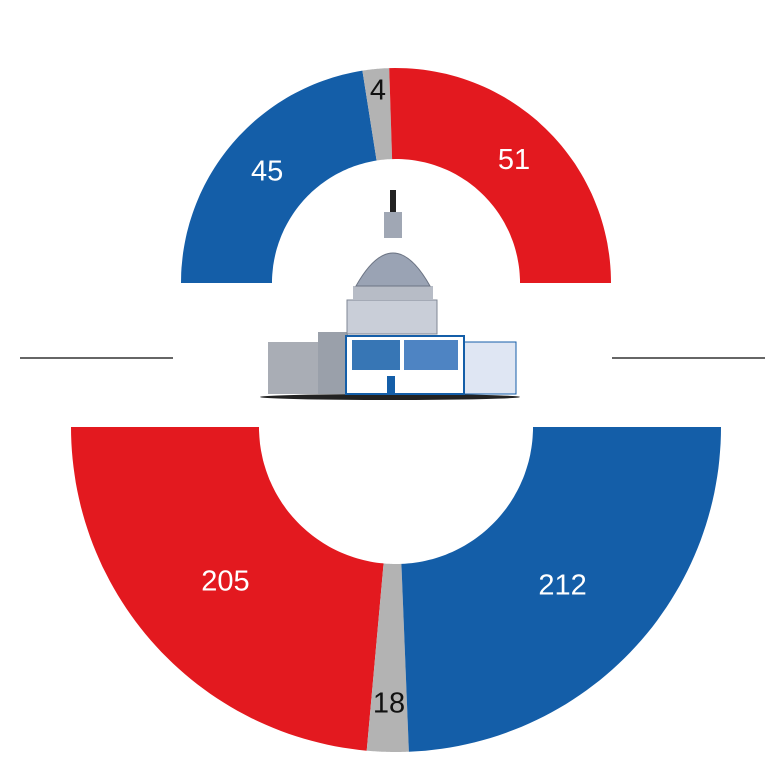 Image resolution: width=784 pixels, height=784 pixels. What do you see at coordinates (378, 90) in the screenshot?
I see `data-label: 4` at bounding box center [378, 90].